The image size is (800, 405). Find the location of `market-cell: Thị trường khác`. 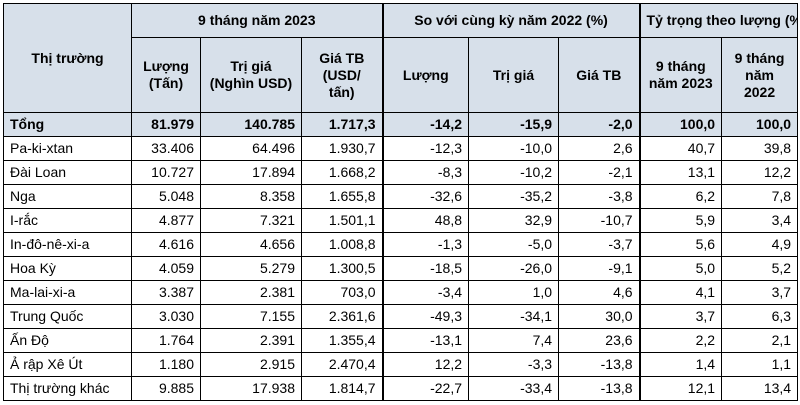

market-cell: Thị trường khác is located at coordinates (67, 388).